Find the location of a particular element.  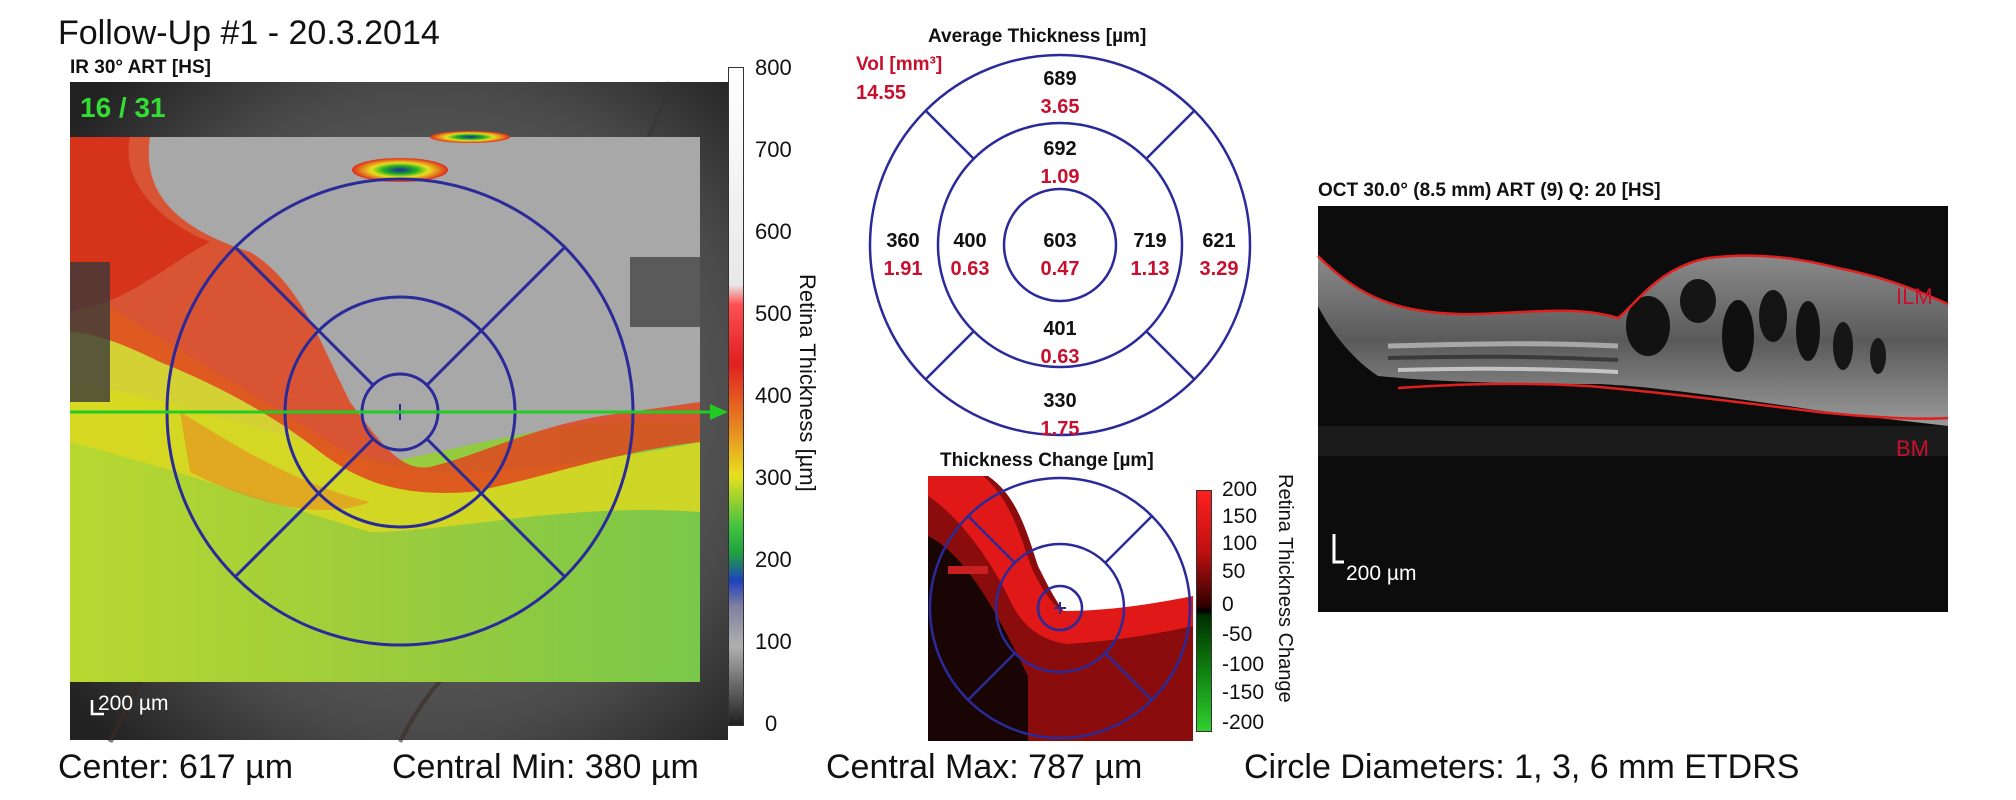

sector-inner-top-thickness: 692 is located at coordinates (1060, 149).